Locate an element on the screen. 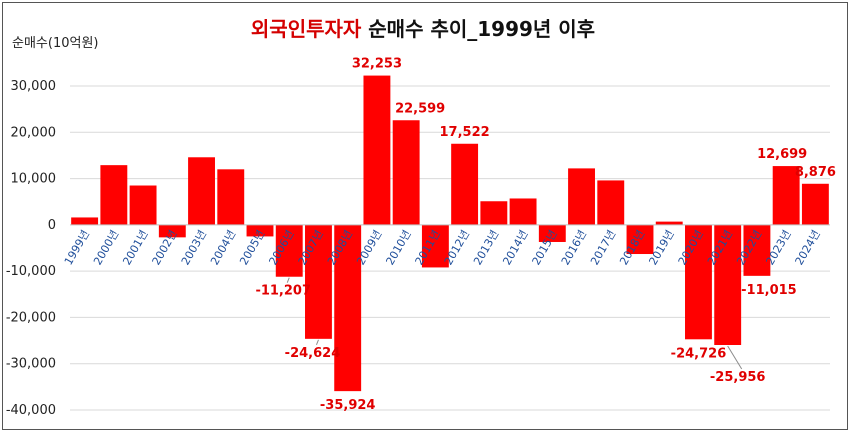  data-label: 8,876 is located at coordinates (815, 172).